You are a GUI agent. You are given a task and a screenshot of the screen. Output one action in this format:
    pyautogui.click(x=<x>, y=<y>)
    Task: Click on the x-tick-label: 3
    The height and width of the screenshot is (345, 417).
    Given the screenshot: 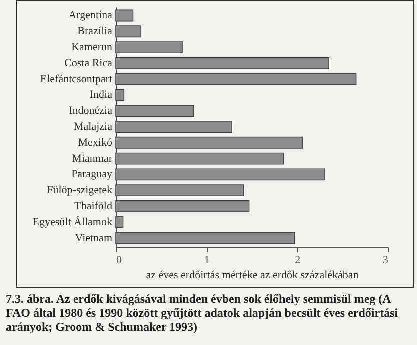 What is the action you would take?
    pyautogui.click(x=386, y=260)
    